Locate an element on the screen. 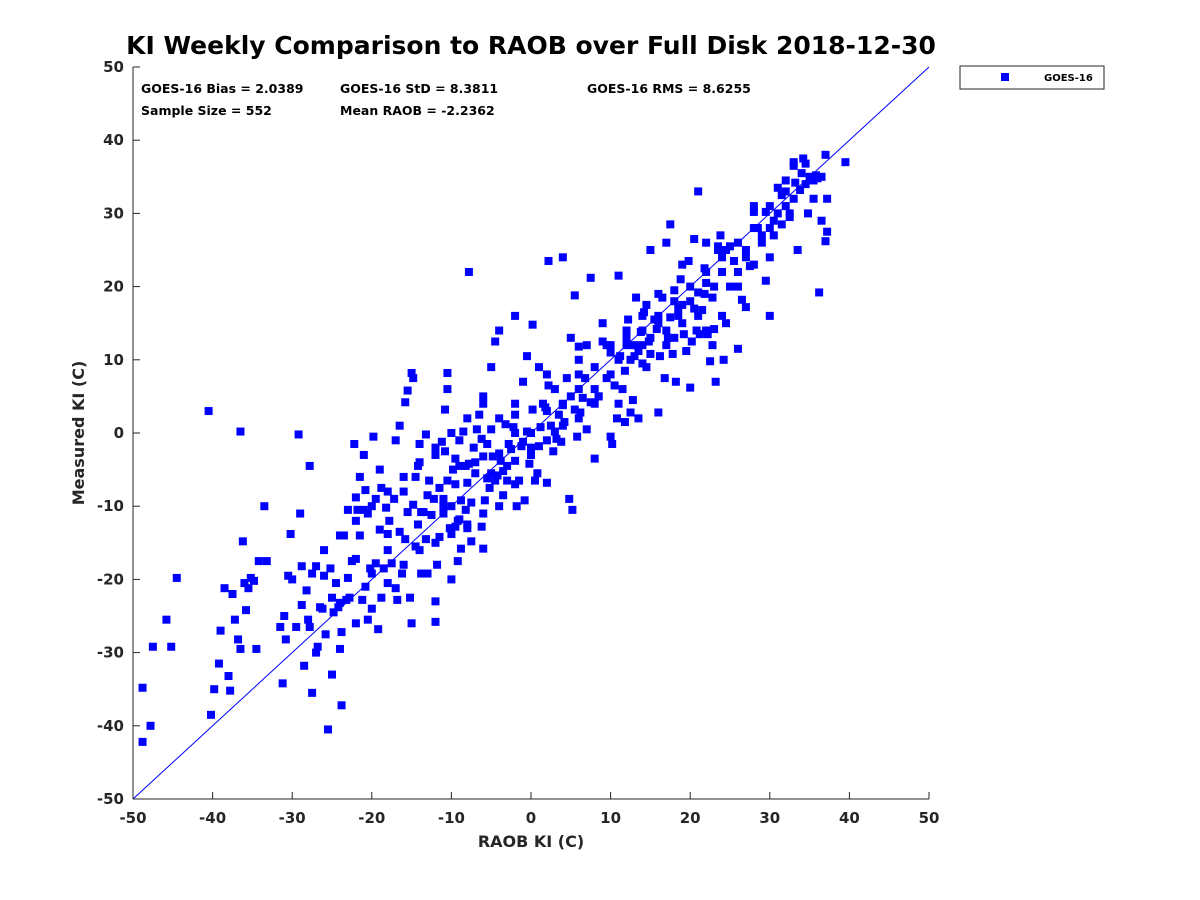  x-tick-label: -40 is located at coordinates (212, 818).